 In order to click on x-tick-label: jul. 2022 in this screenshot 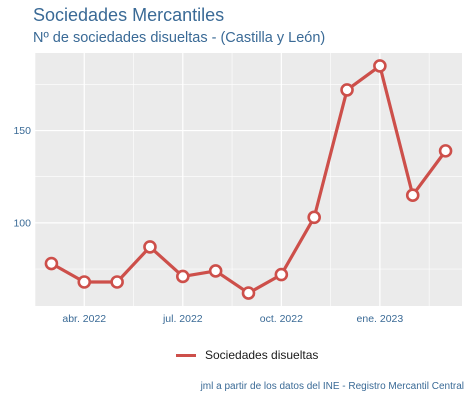, I will do `click(182, 319)`.